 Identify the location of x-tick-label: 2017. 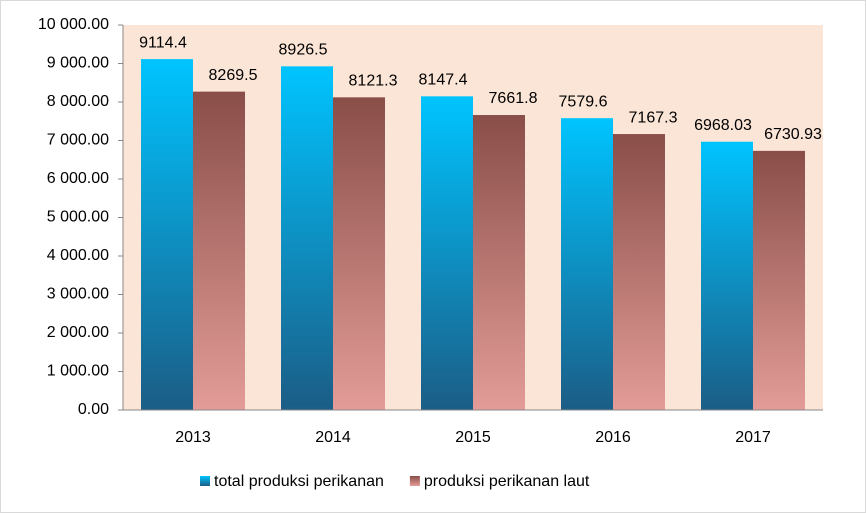
(753, 437).